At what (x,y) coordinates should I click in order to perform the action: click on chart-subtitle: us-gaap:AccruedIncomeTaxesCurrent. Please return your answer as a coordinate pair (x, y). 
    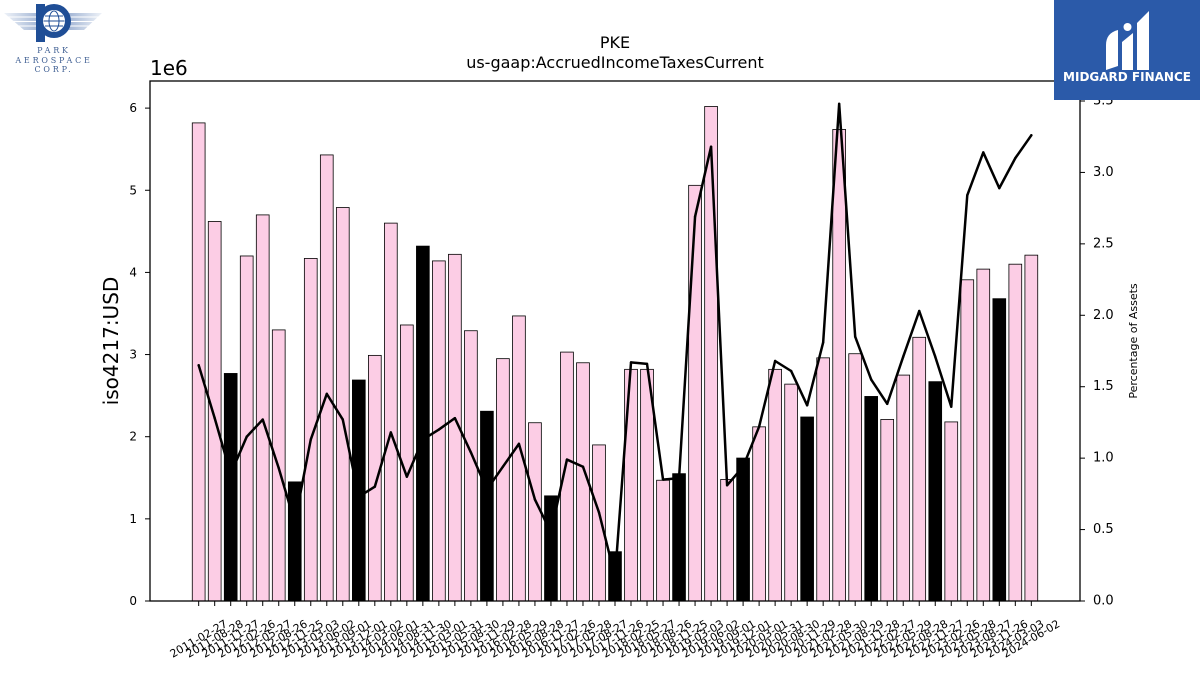
    Looking at the image, I should click on (615, 62).